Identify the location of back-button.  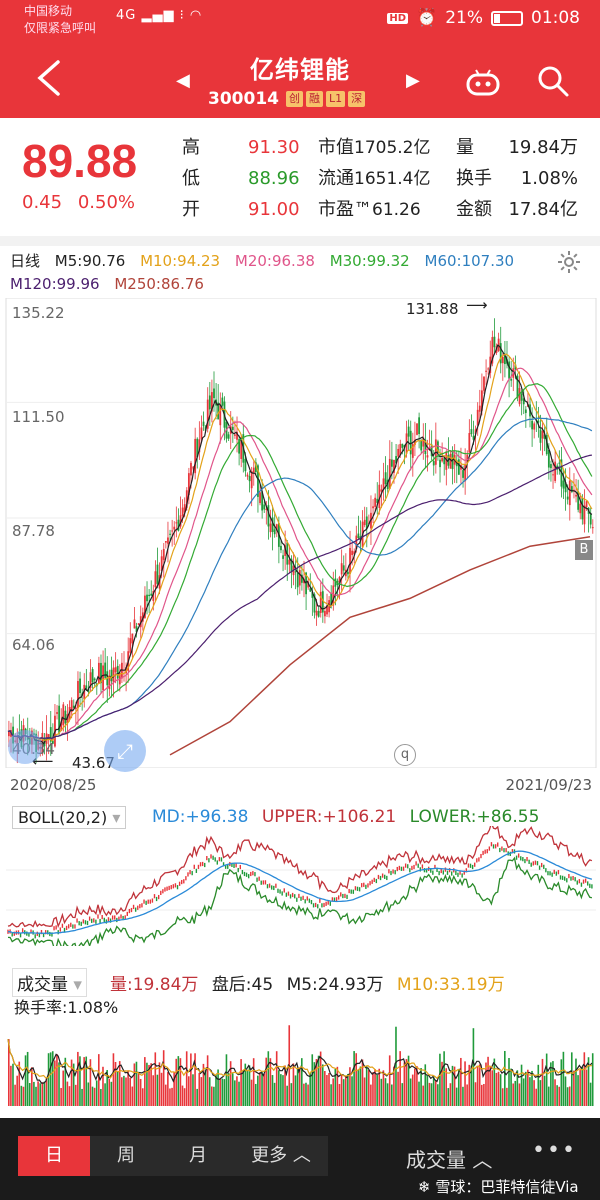
(54, 80).